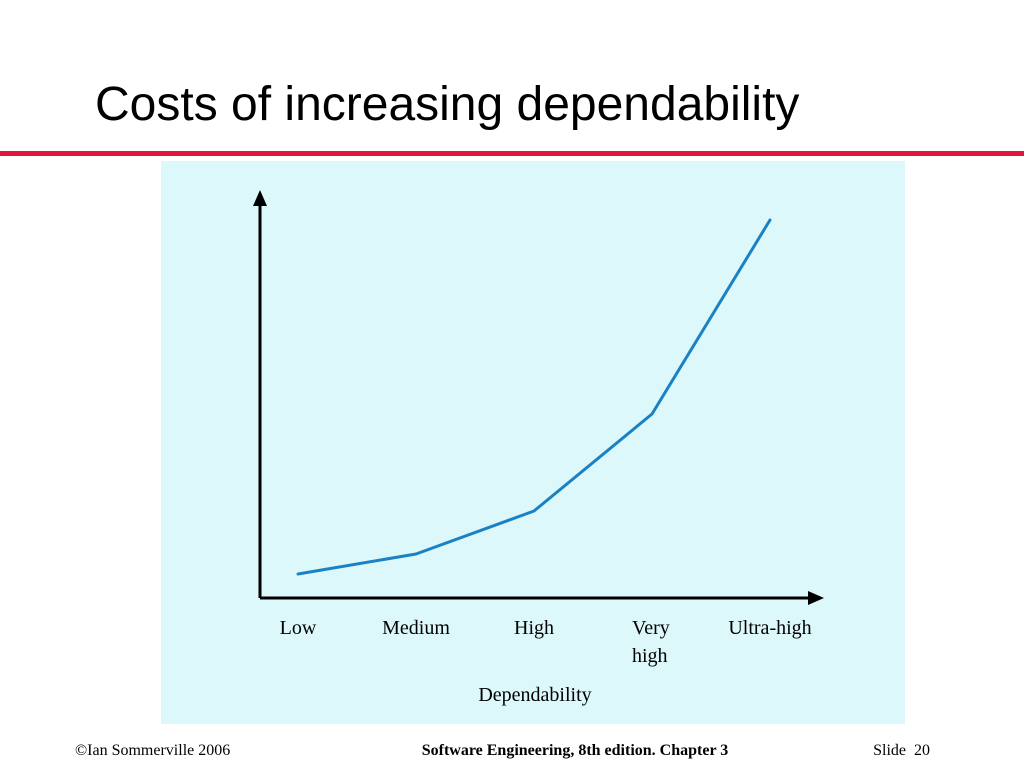 Image resolution: width=1024 pixels, height=768 pixels. Describe the element at coordinates (447, 104) in the screenshot. I see `slide-title: Costs of increasing dependability` at that location.